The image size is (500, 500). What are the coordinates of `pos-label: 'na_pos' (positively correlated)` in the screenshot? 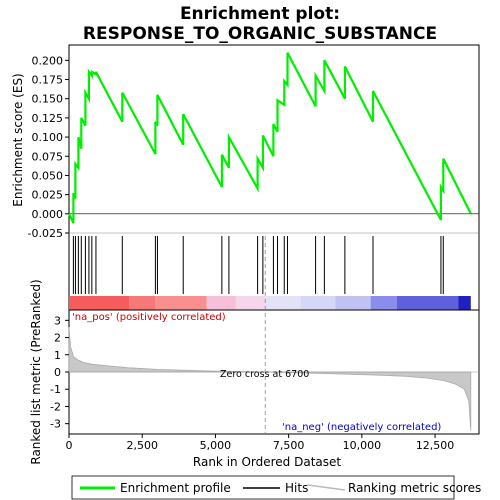 It's located at (149, 317).